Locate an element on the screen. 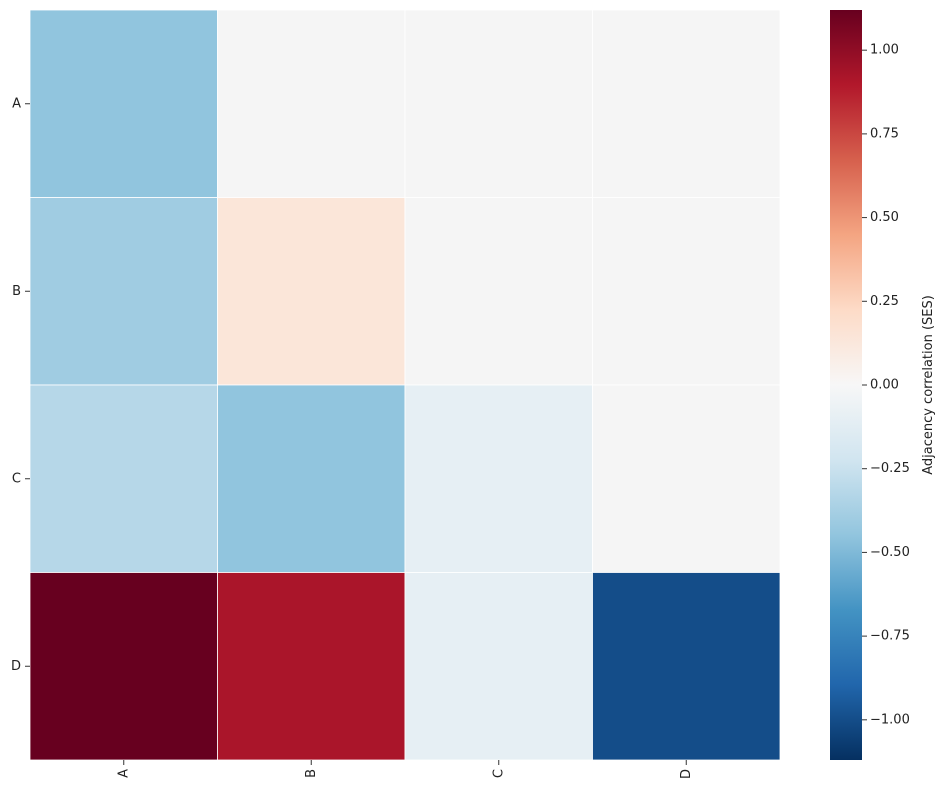 This screenshot has width=946, height=790. colorbar-ticks: 1.00 0.75 0.50 0.25 0.00 −0.25 −0.50 −0.75 −1.00 is located at coordinates (886, 385).